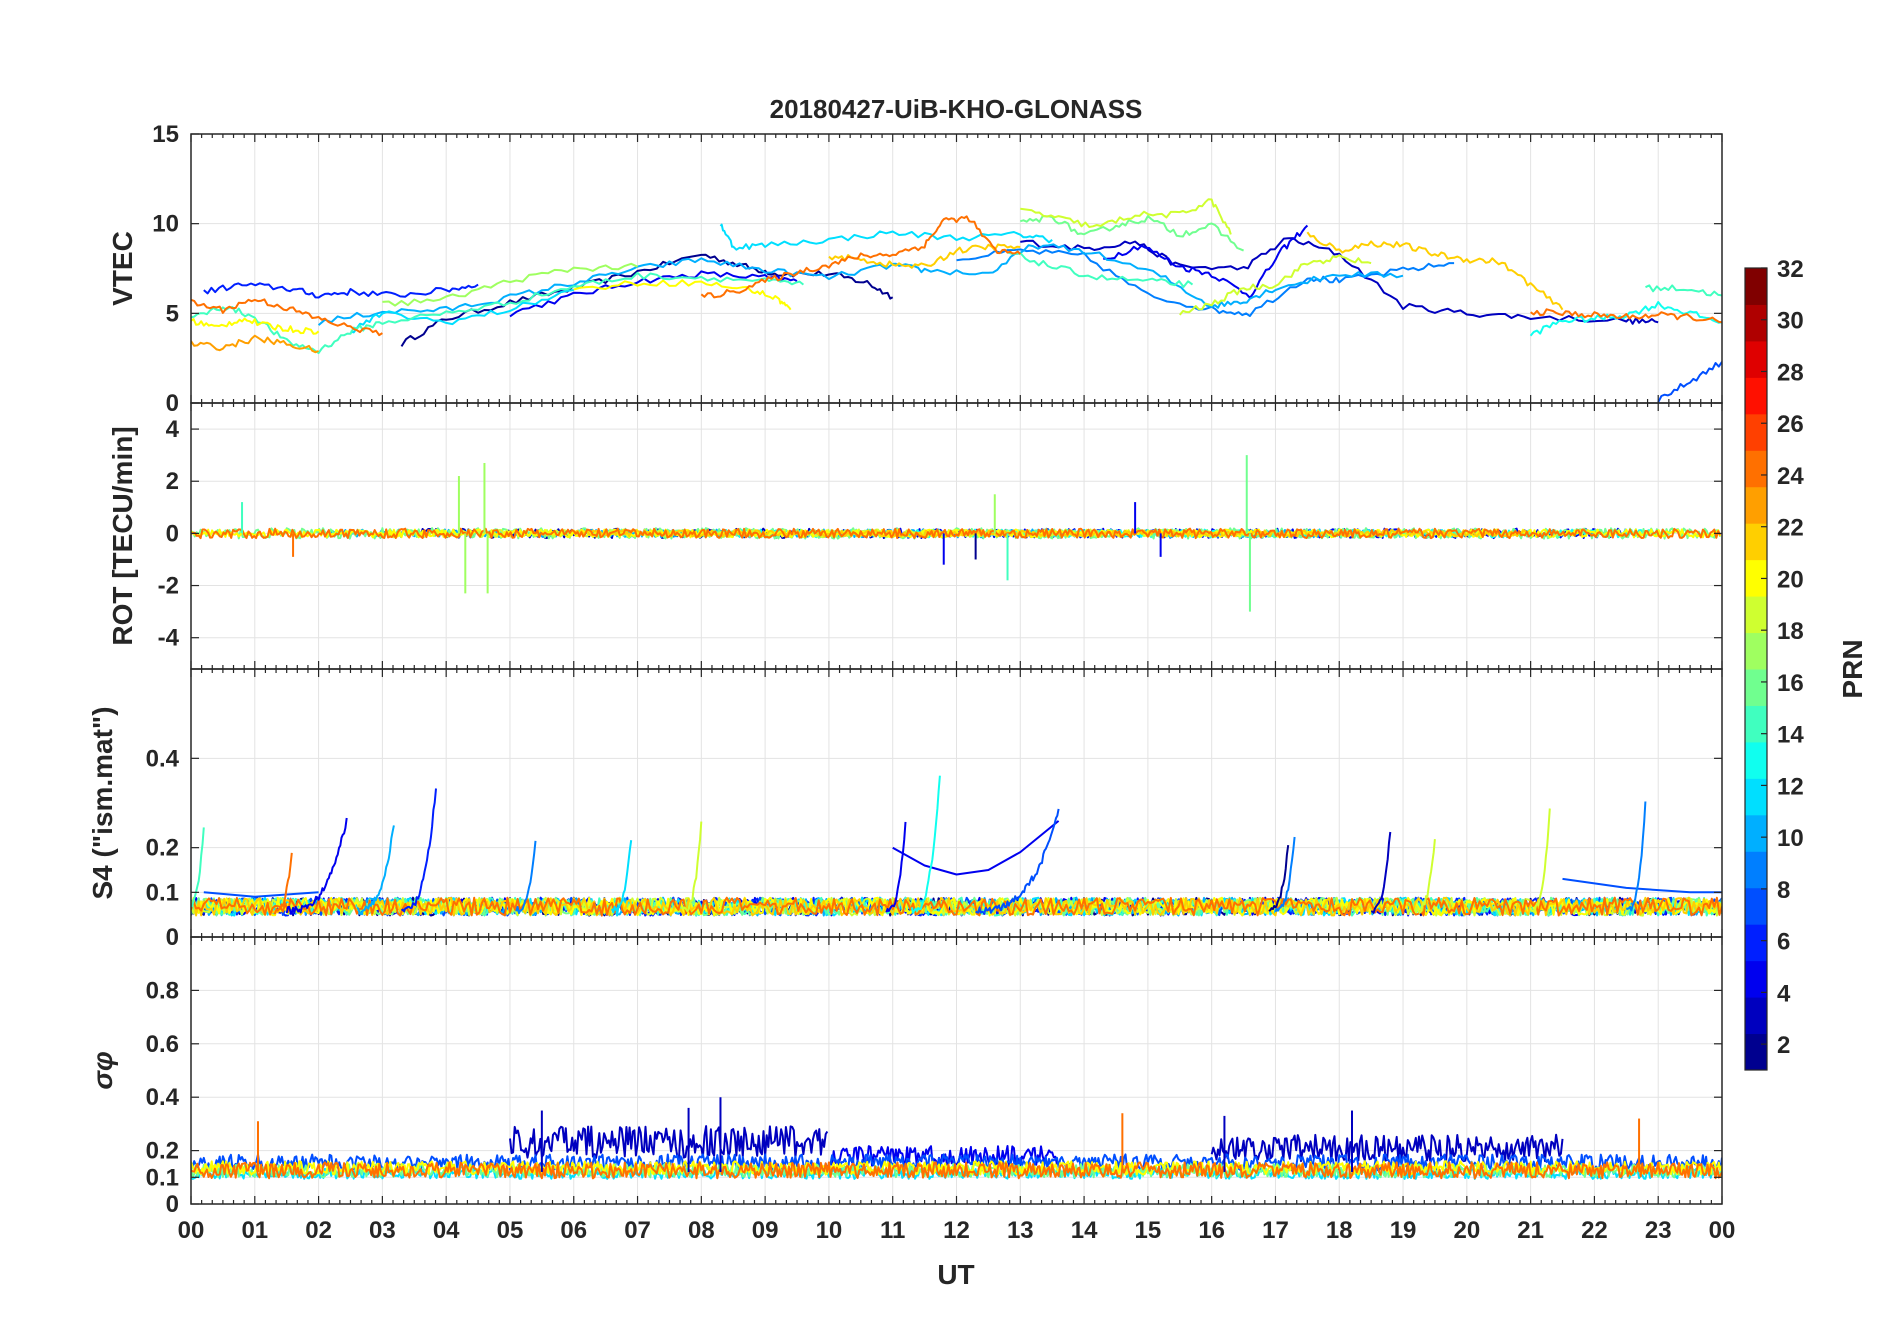 The width and height of the screenshot is (1902, 1335). I want to click on x-tick-label: 17, so click(1275, 1230).